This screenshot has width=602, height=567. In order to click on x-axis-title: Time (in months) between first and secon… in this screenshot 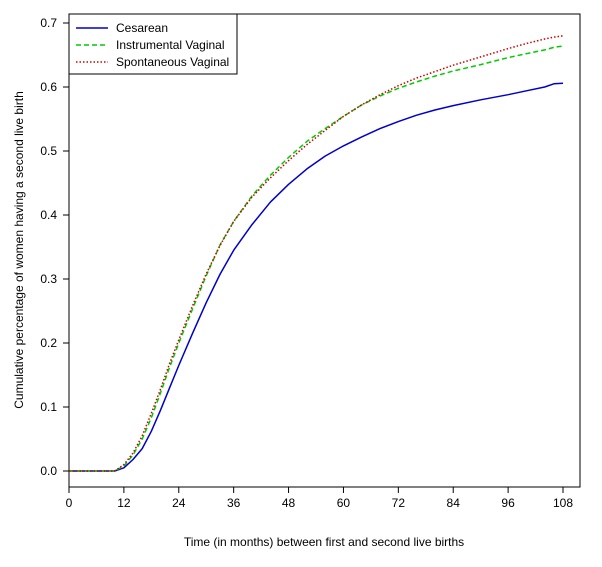, I will do `click(324, 542)`.